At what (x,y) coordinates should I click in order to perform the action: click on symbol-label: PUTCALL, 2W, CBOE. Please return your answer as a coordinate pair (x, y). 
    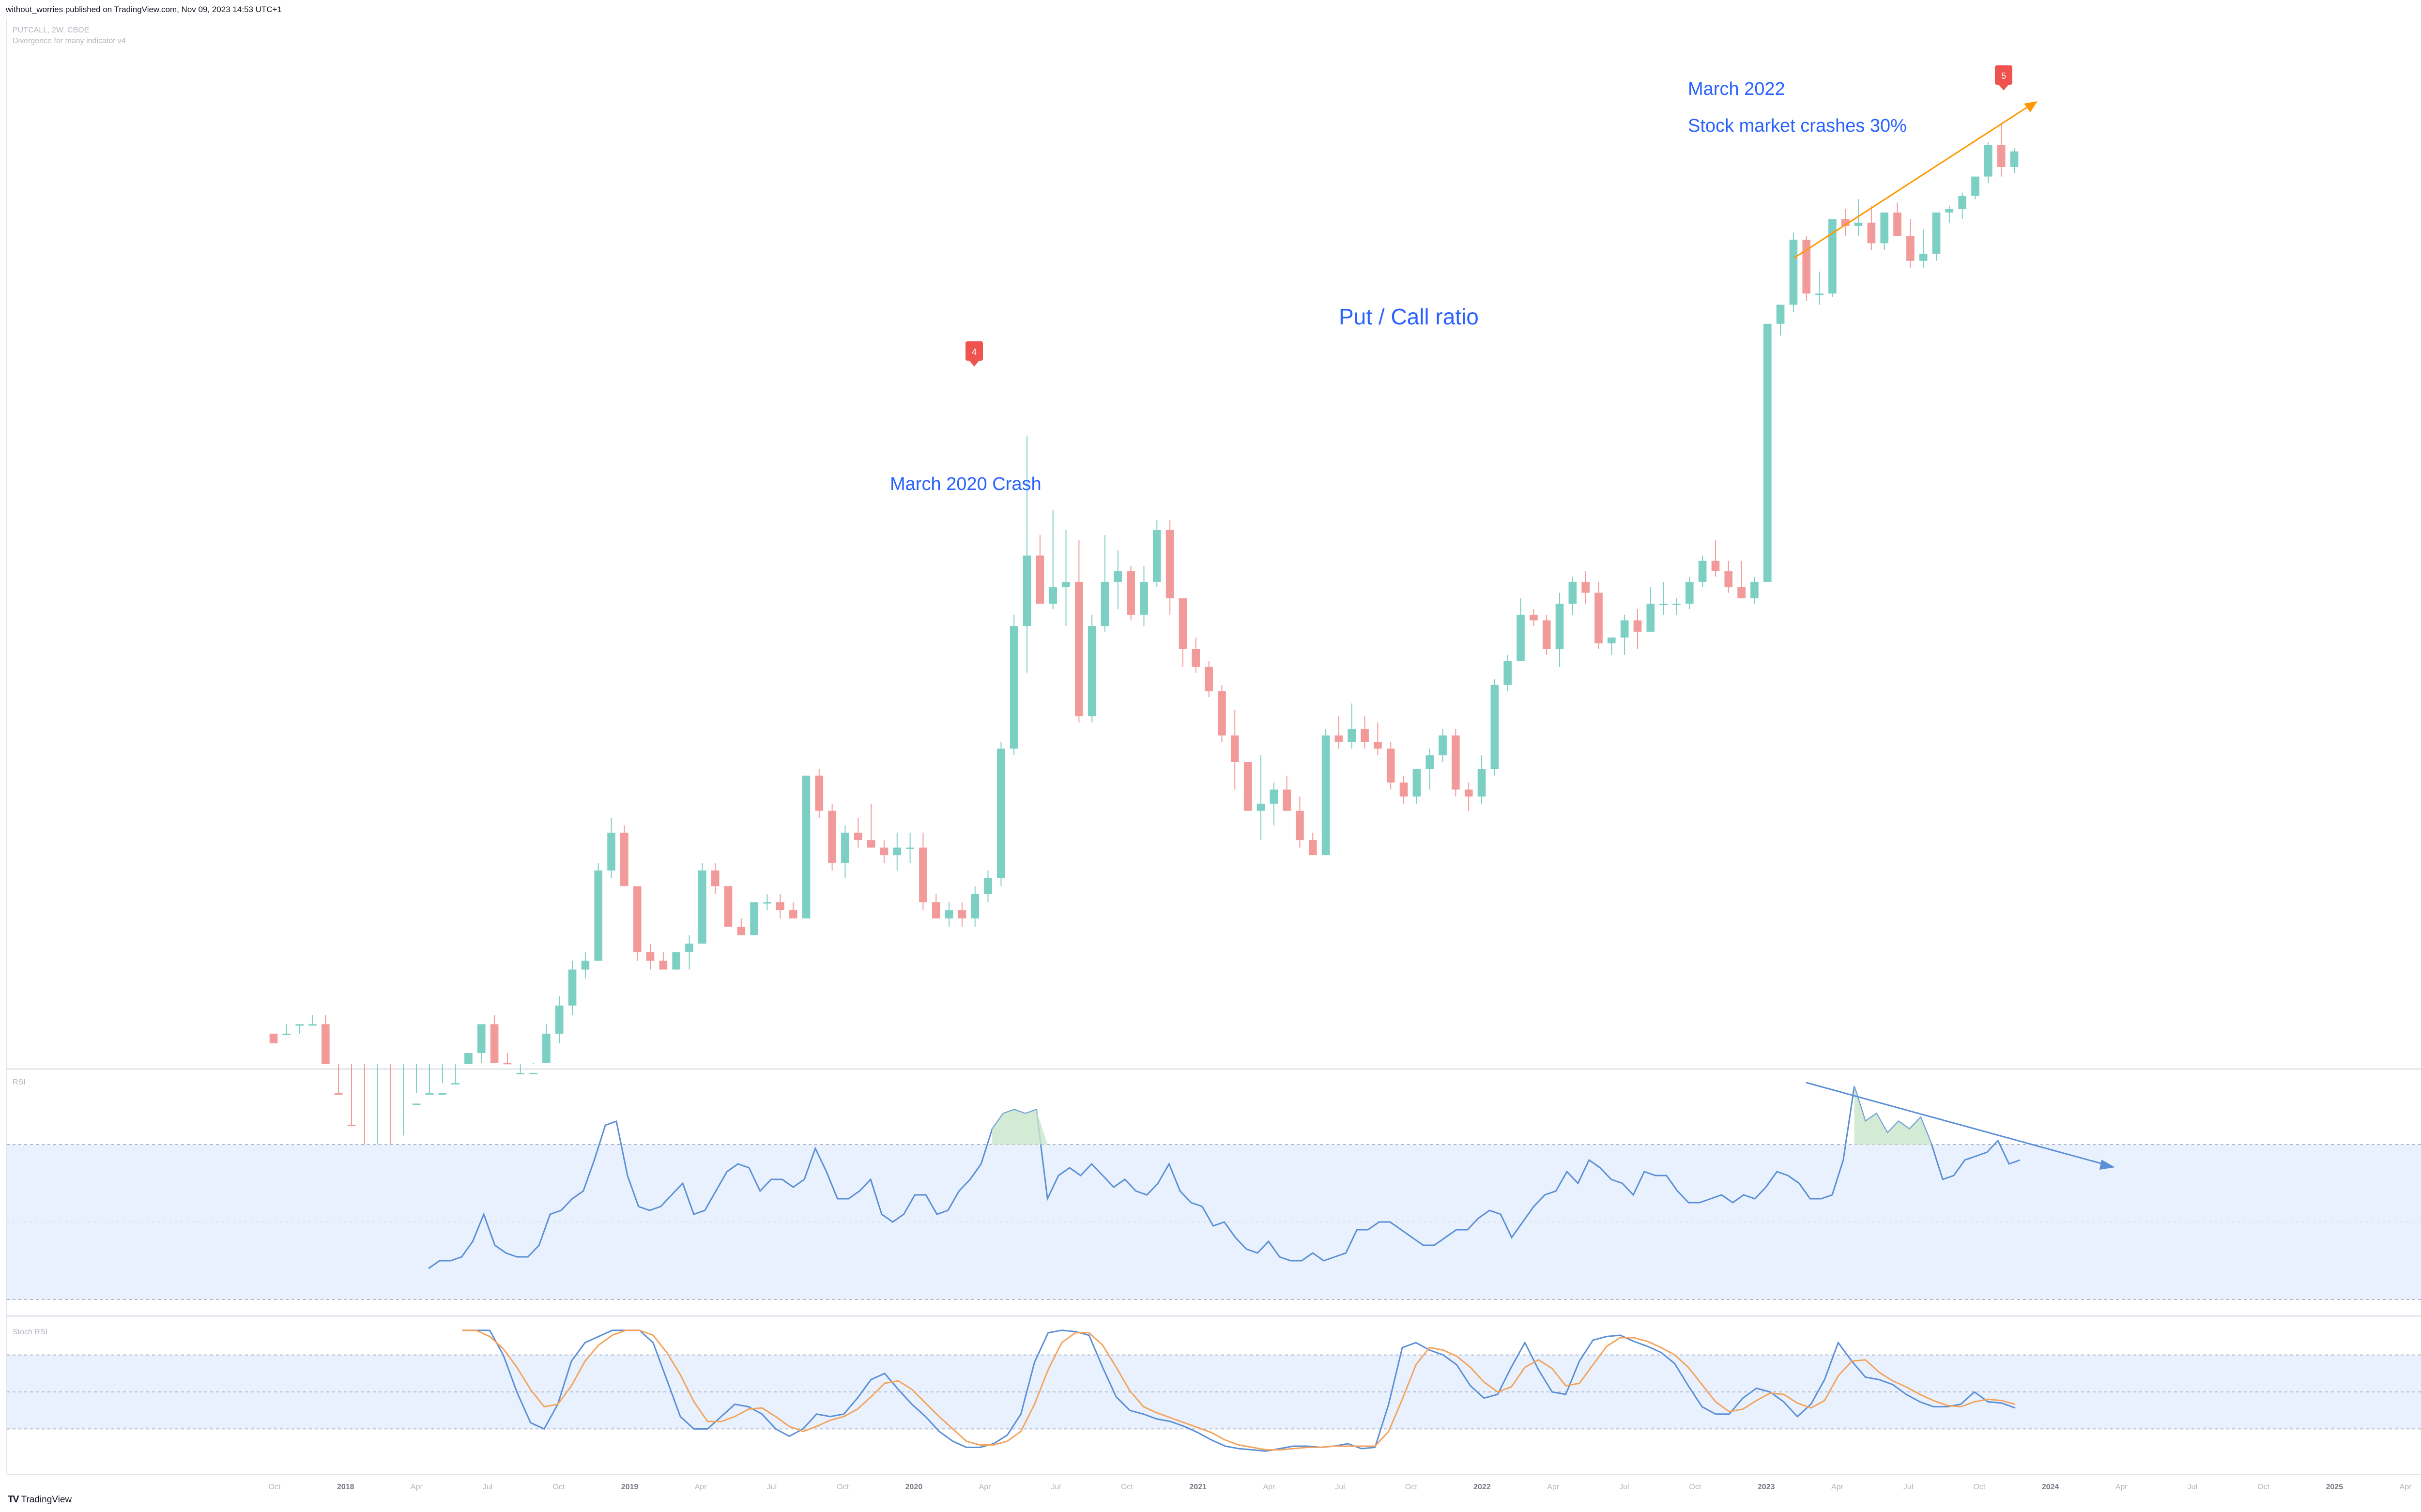
    Looking at the image, I should click on (52, 30).